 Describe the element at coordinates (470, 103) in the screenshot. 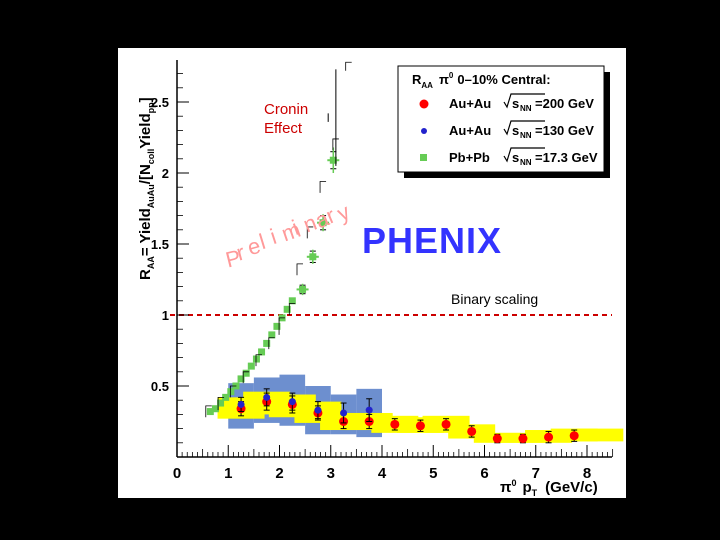

I see `legend-system-0: Au+Au` at that location.